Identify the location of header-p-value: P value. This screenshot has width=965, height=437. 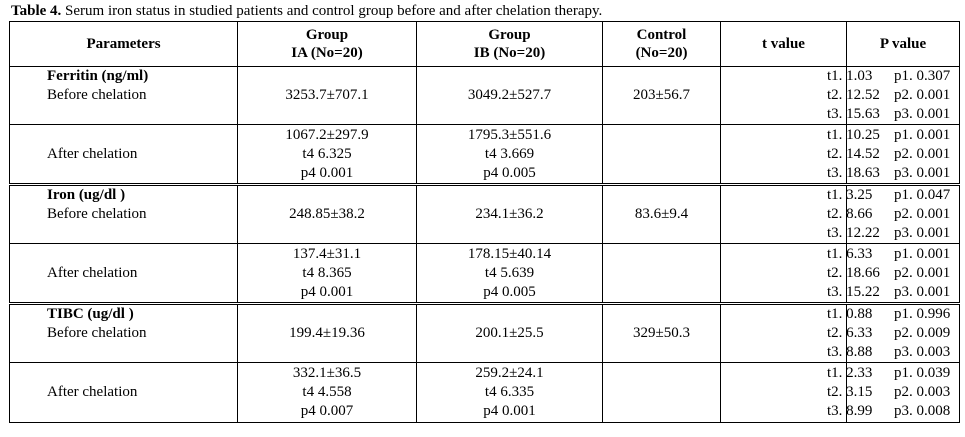
(903, 44).